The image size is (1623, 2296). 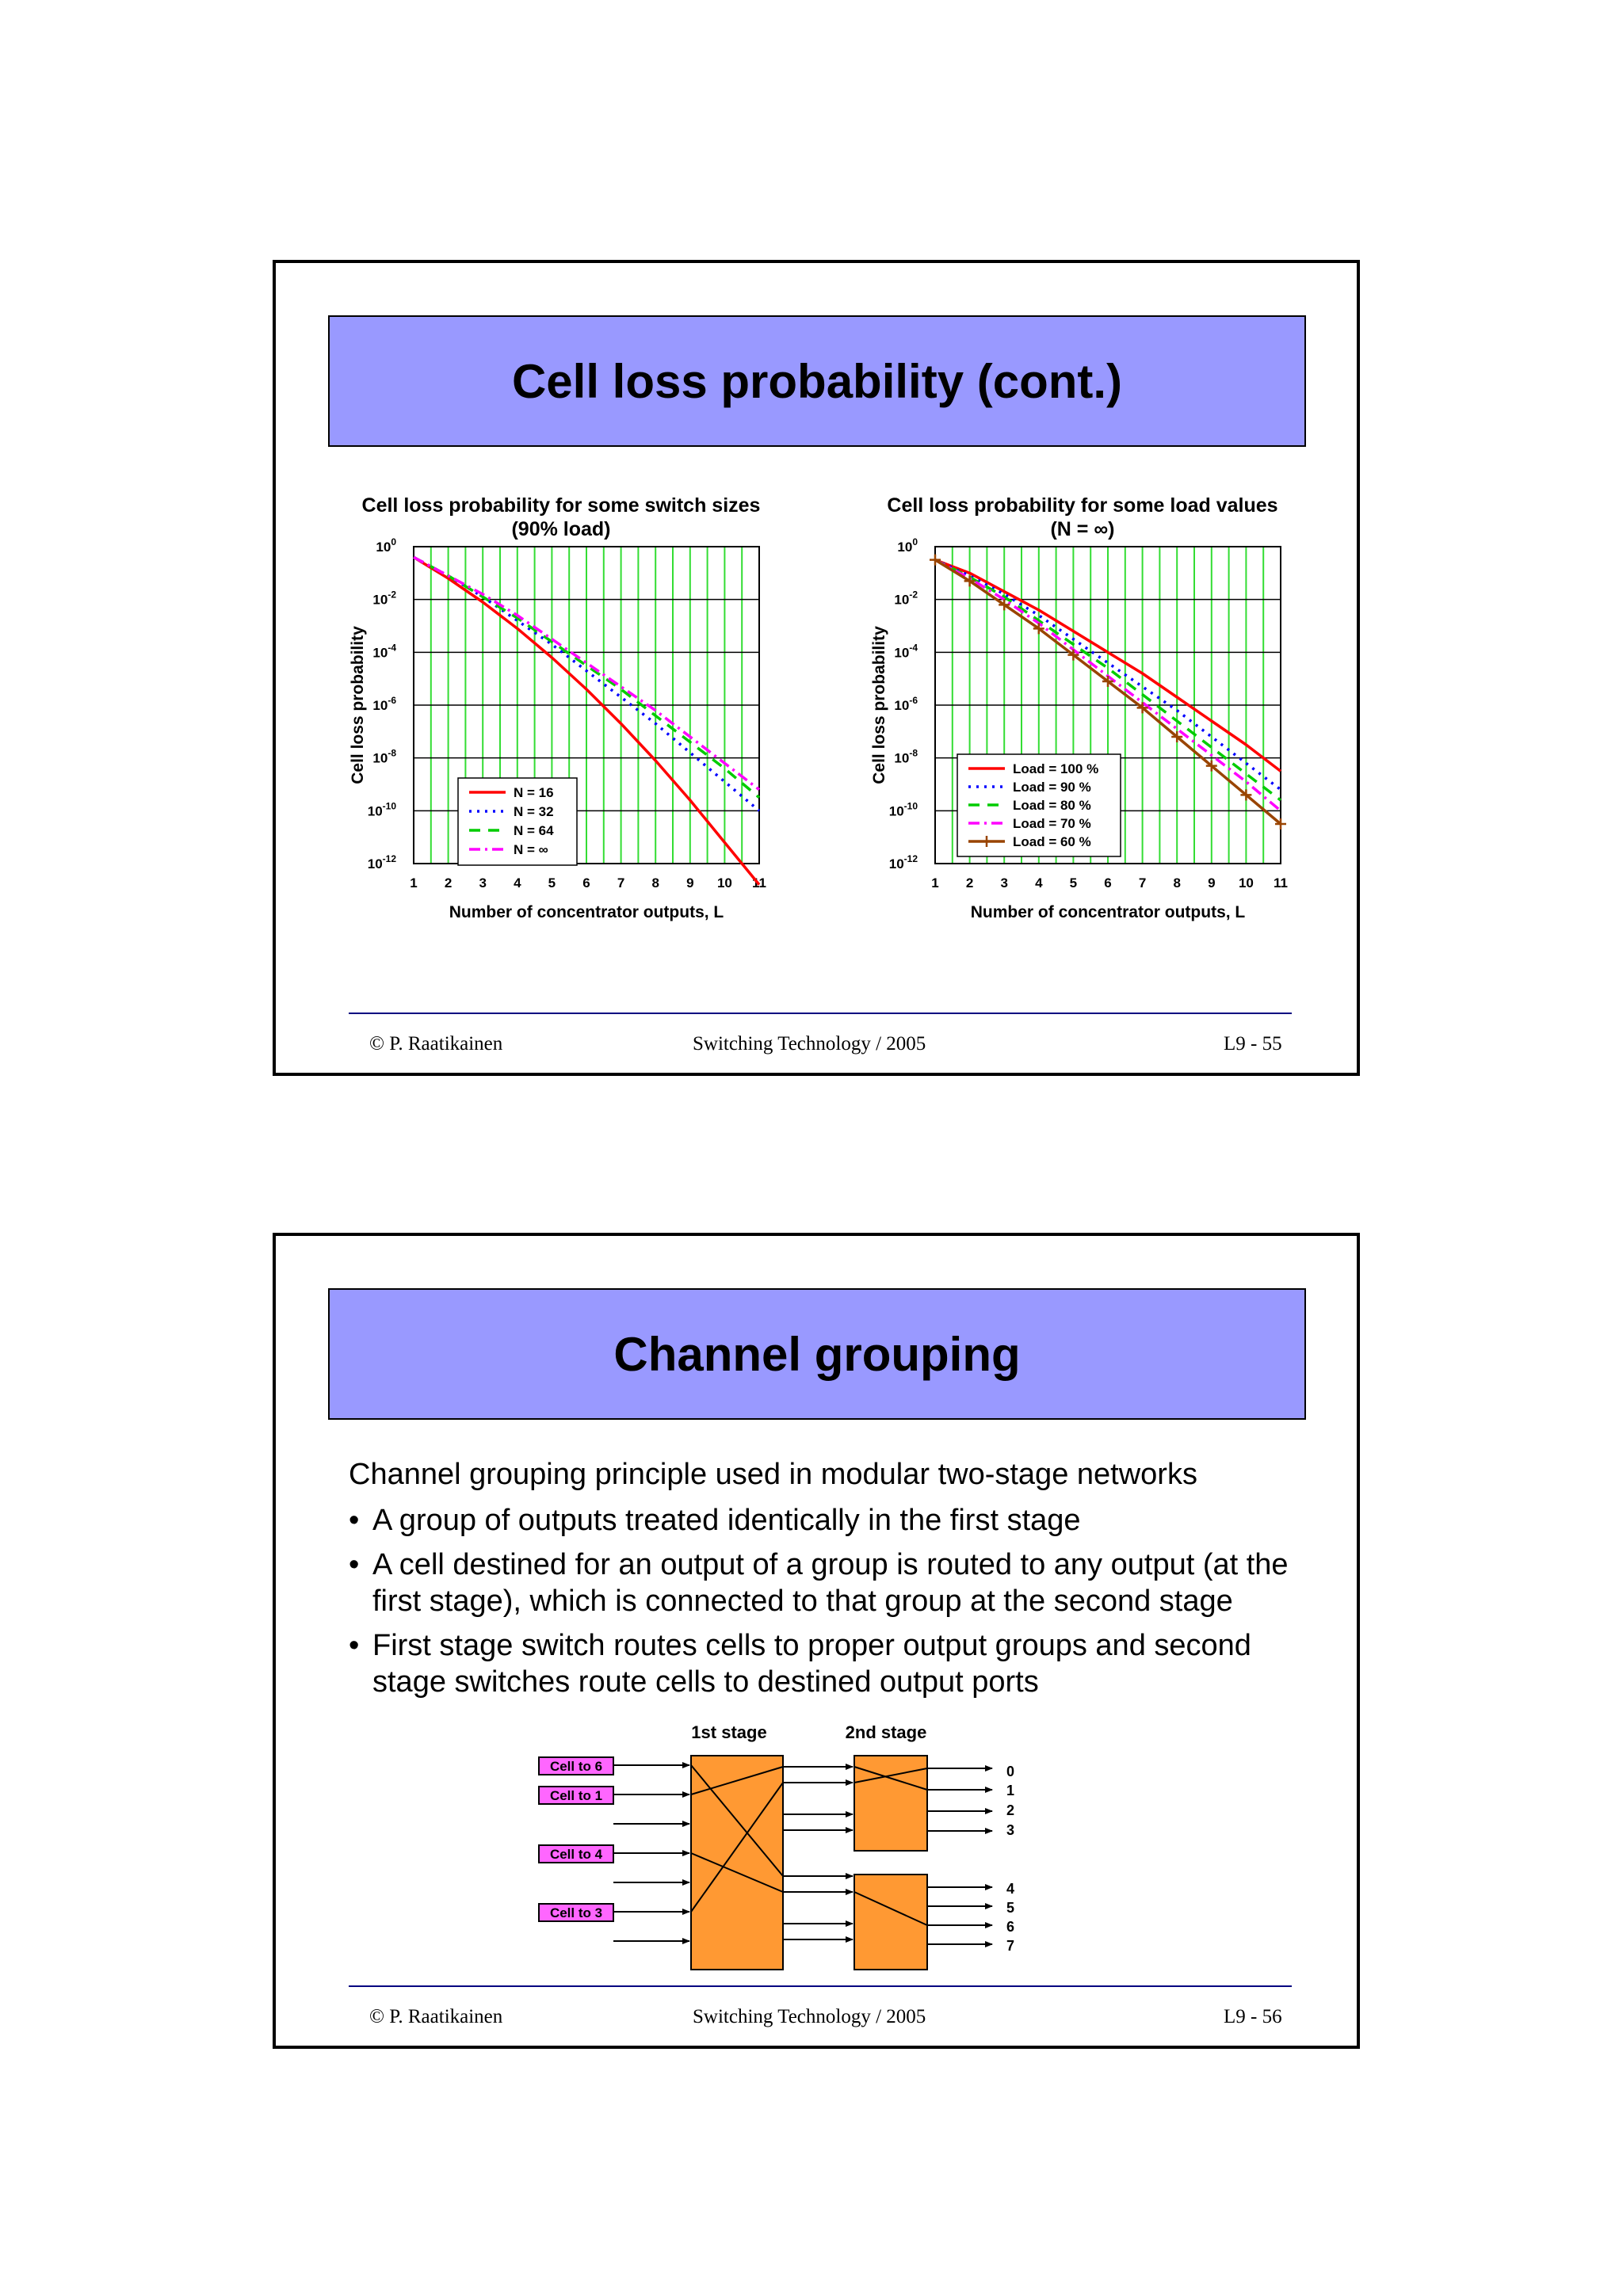 I want to click on footer-course: Switching Technology / 2005, so click(x=809, y=2016).